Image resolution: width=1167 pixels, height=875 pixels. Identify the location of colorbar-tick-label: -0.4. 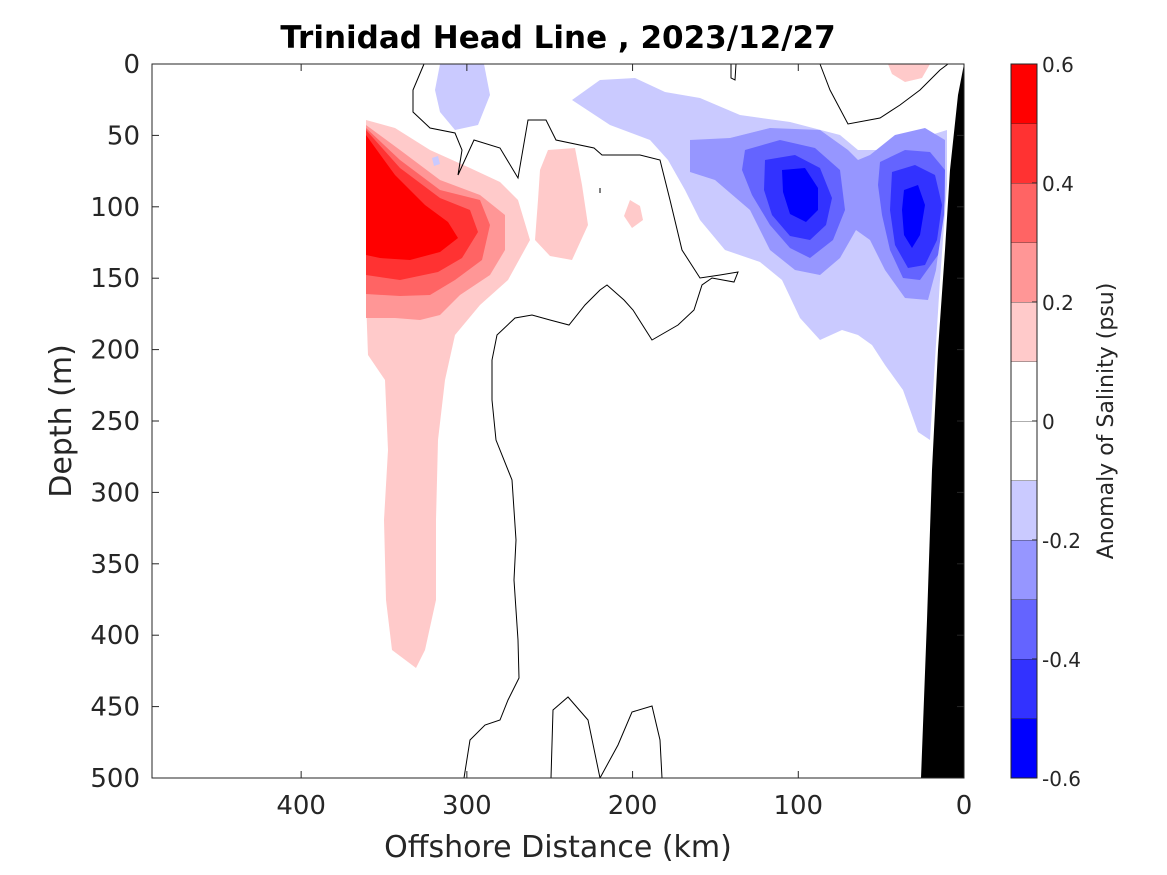
(1061, 660).